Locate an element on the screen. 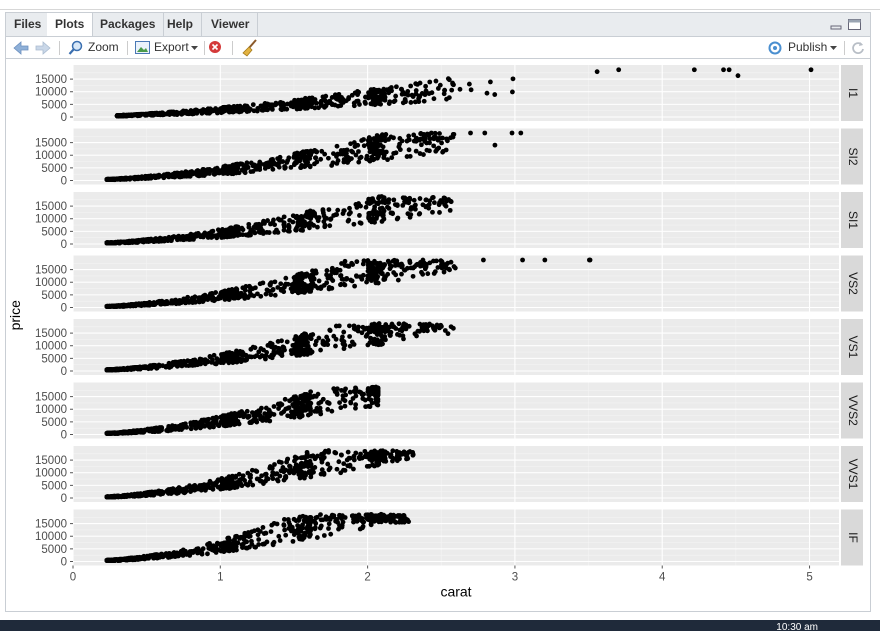  facet-strip-label: IF is located at coordinates (853, 537).